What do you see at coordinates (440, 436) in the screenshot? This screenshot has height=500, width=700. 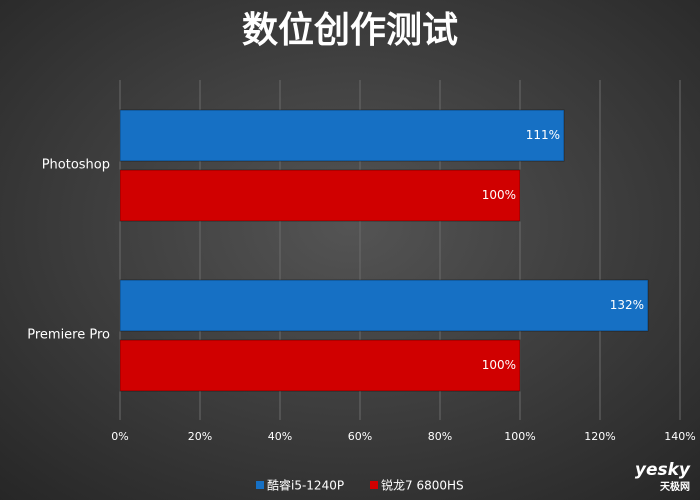 I see `x-tick-label: 80%` at bounding box center [440, 436].